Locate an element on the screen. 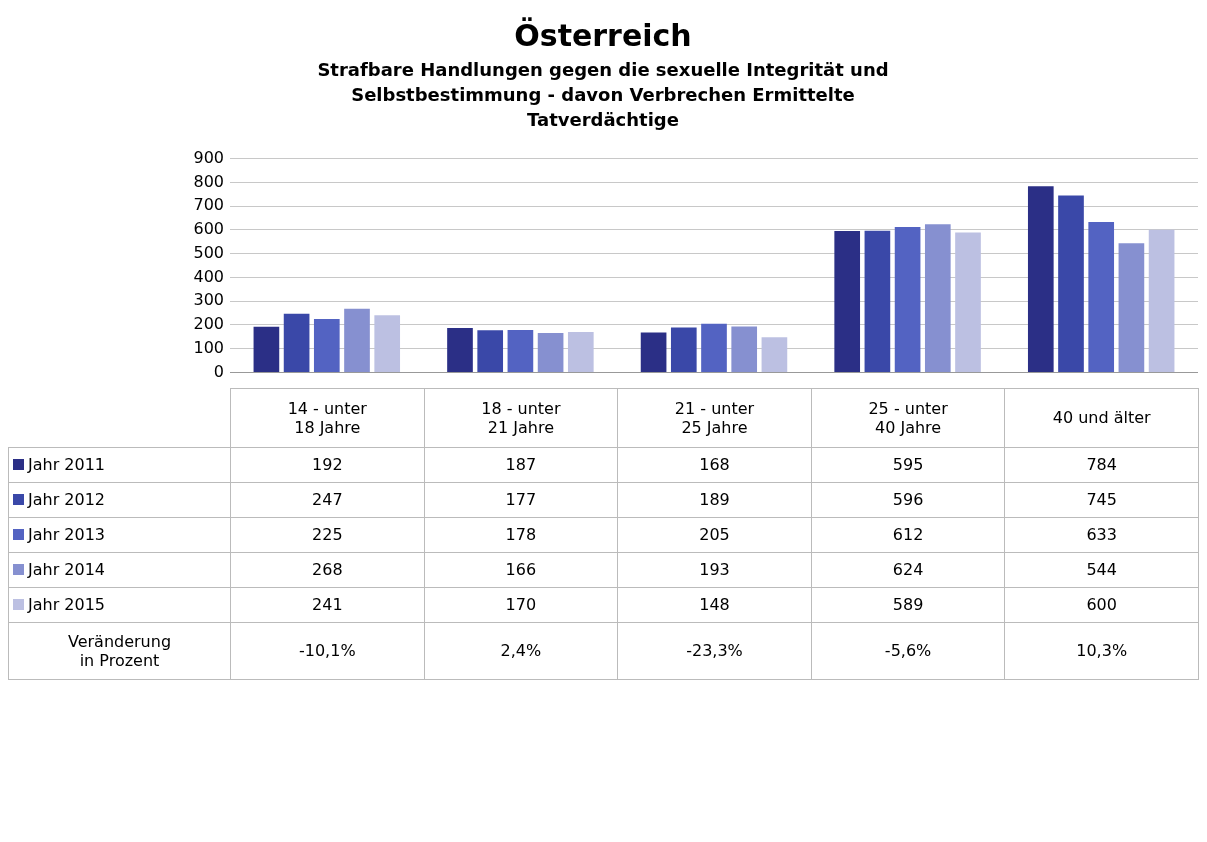  data-label: 241 is located at coordinates (327, 605).